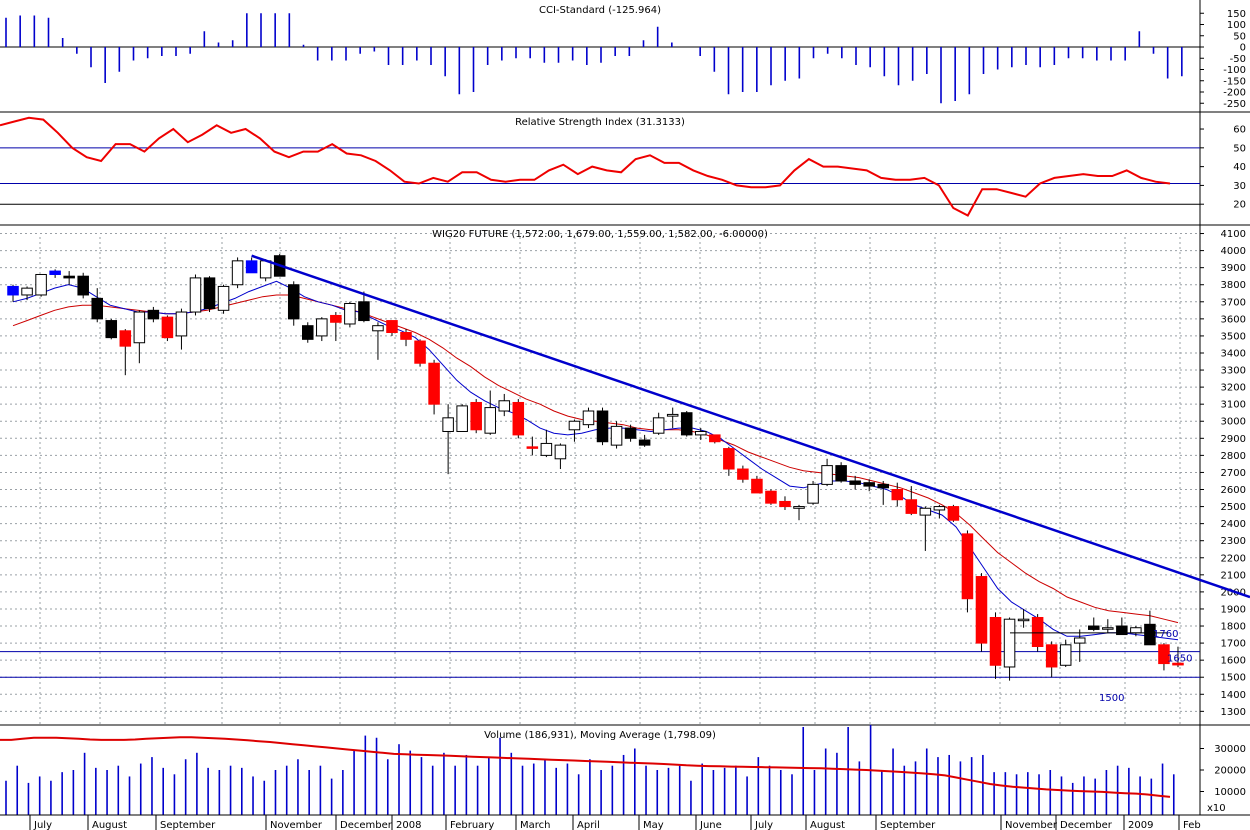  Describe the element at coordinates (1233, 285) in the screenshot. I see `price-tick-label: 3800` at that location.